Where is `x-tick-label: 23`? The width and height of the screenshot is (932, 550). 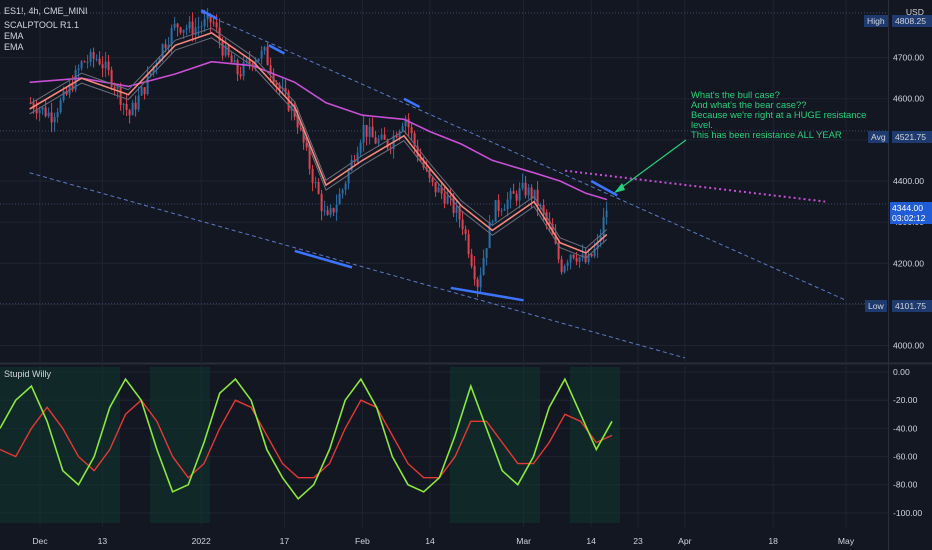
x-tick-label: 23 is located at coordinates (638, 541).